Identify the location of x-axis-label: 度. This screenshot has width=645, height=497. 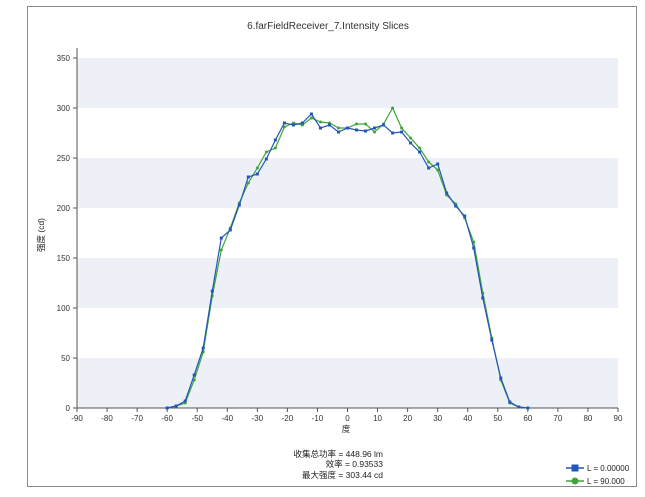
(346, 429).